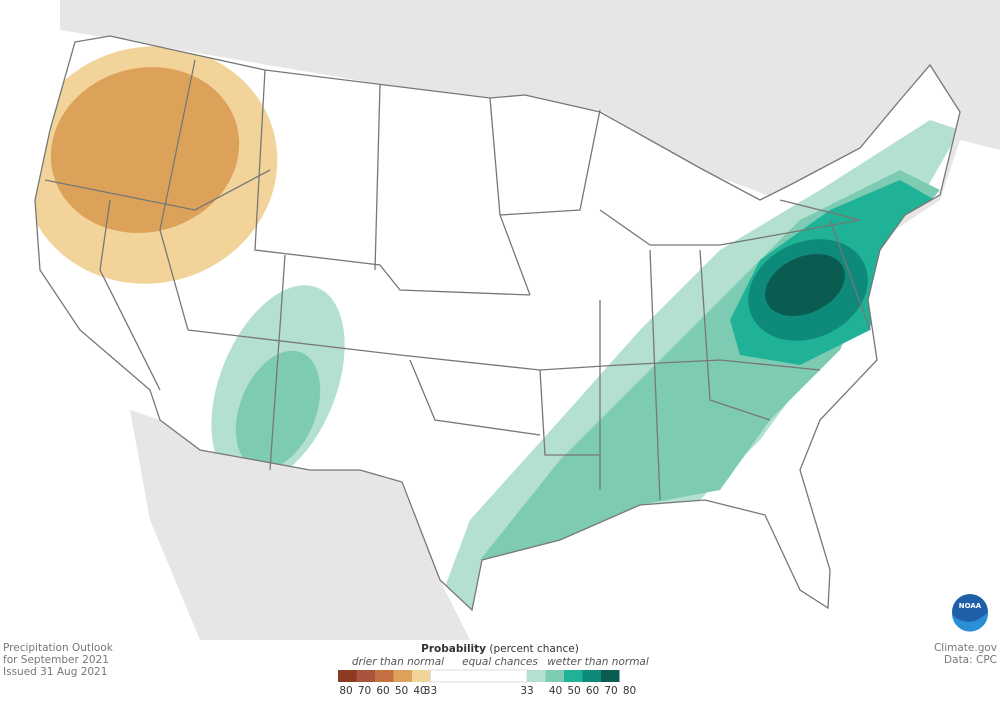  What do you see at coordinates (56, 660) in the screenshot?
I see `footer-text: for September 2021` at bounding box center [56, 660].